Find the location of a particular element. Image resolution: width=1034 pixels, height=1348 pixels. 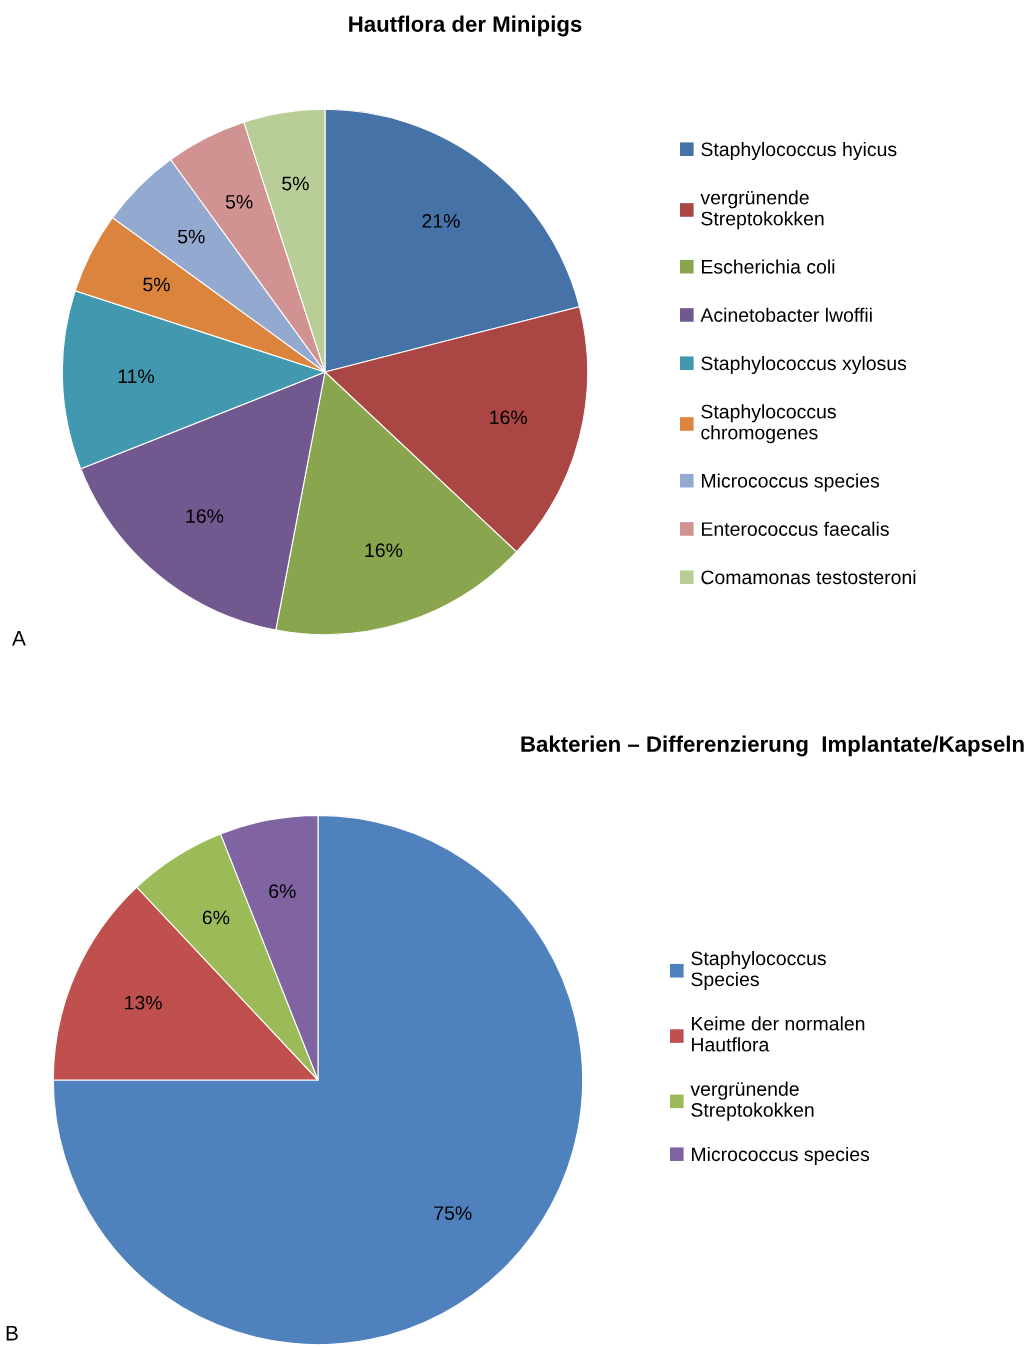

chart-title: Bakterien – Differenzierung Implantate/Kapseln is located at coordinates (772, 746).